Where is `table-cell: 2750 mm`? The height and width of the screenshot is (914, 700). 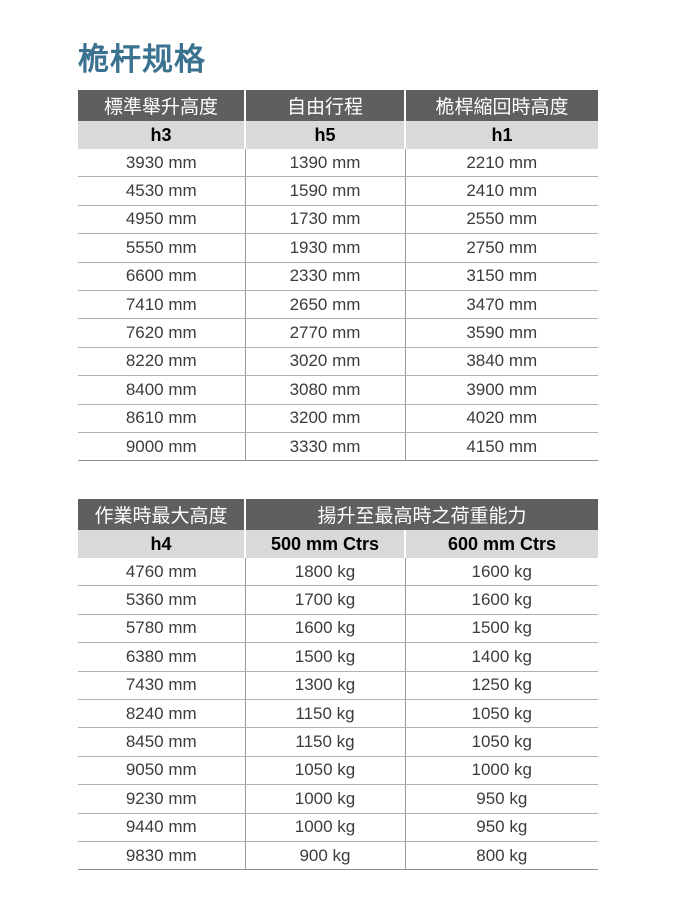
table-cell: 2750 mm is located at coordinates (501, 248).